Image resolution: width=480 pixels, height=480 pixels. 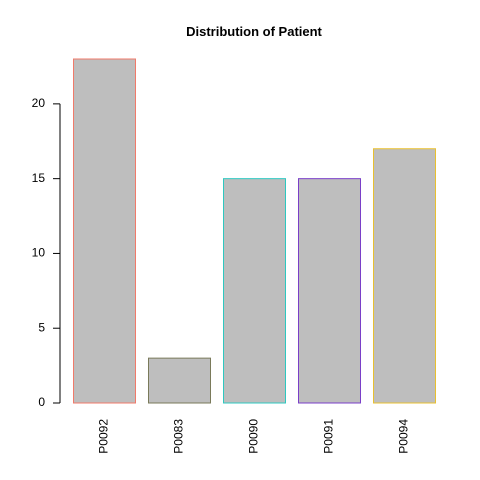 What do you see at coordinates (104, 231) in the screenshot?
I see `bar-p0092` at bounding box center [104, 231].